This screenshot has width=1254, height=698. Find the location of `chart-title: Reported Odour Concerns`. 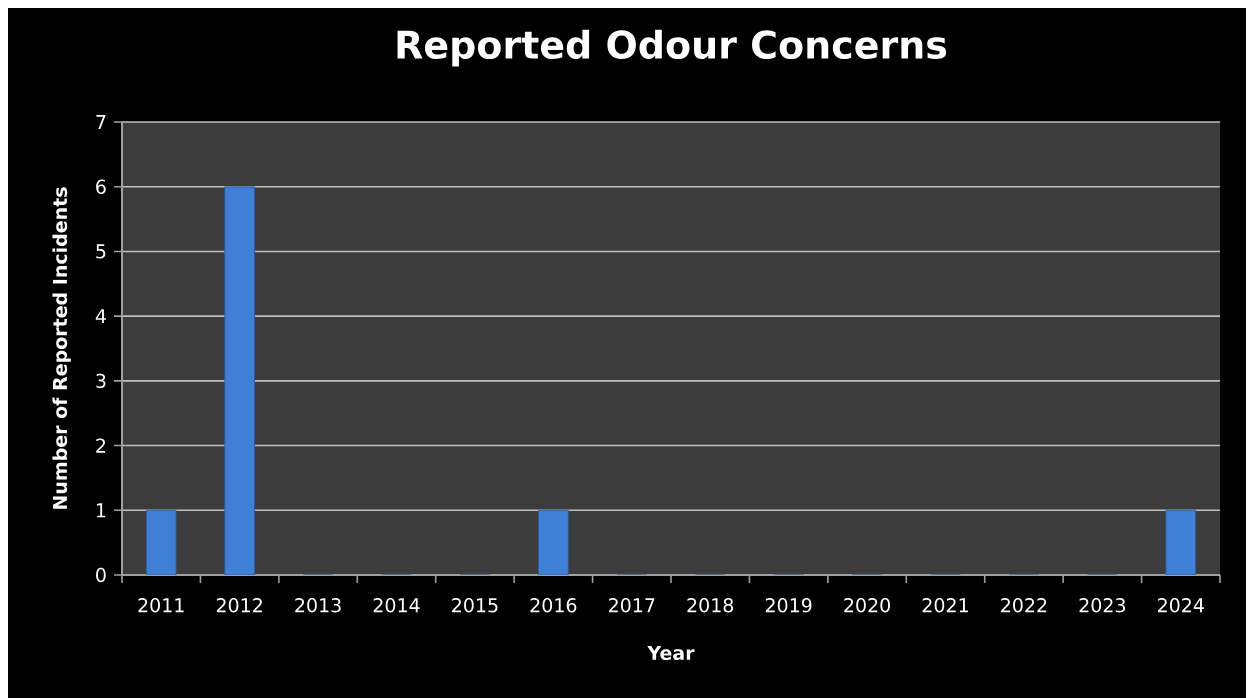

chart-title: Reported Odour Concerns is located at coordinates (672, 48).